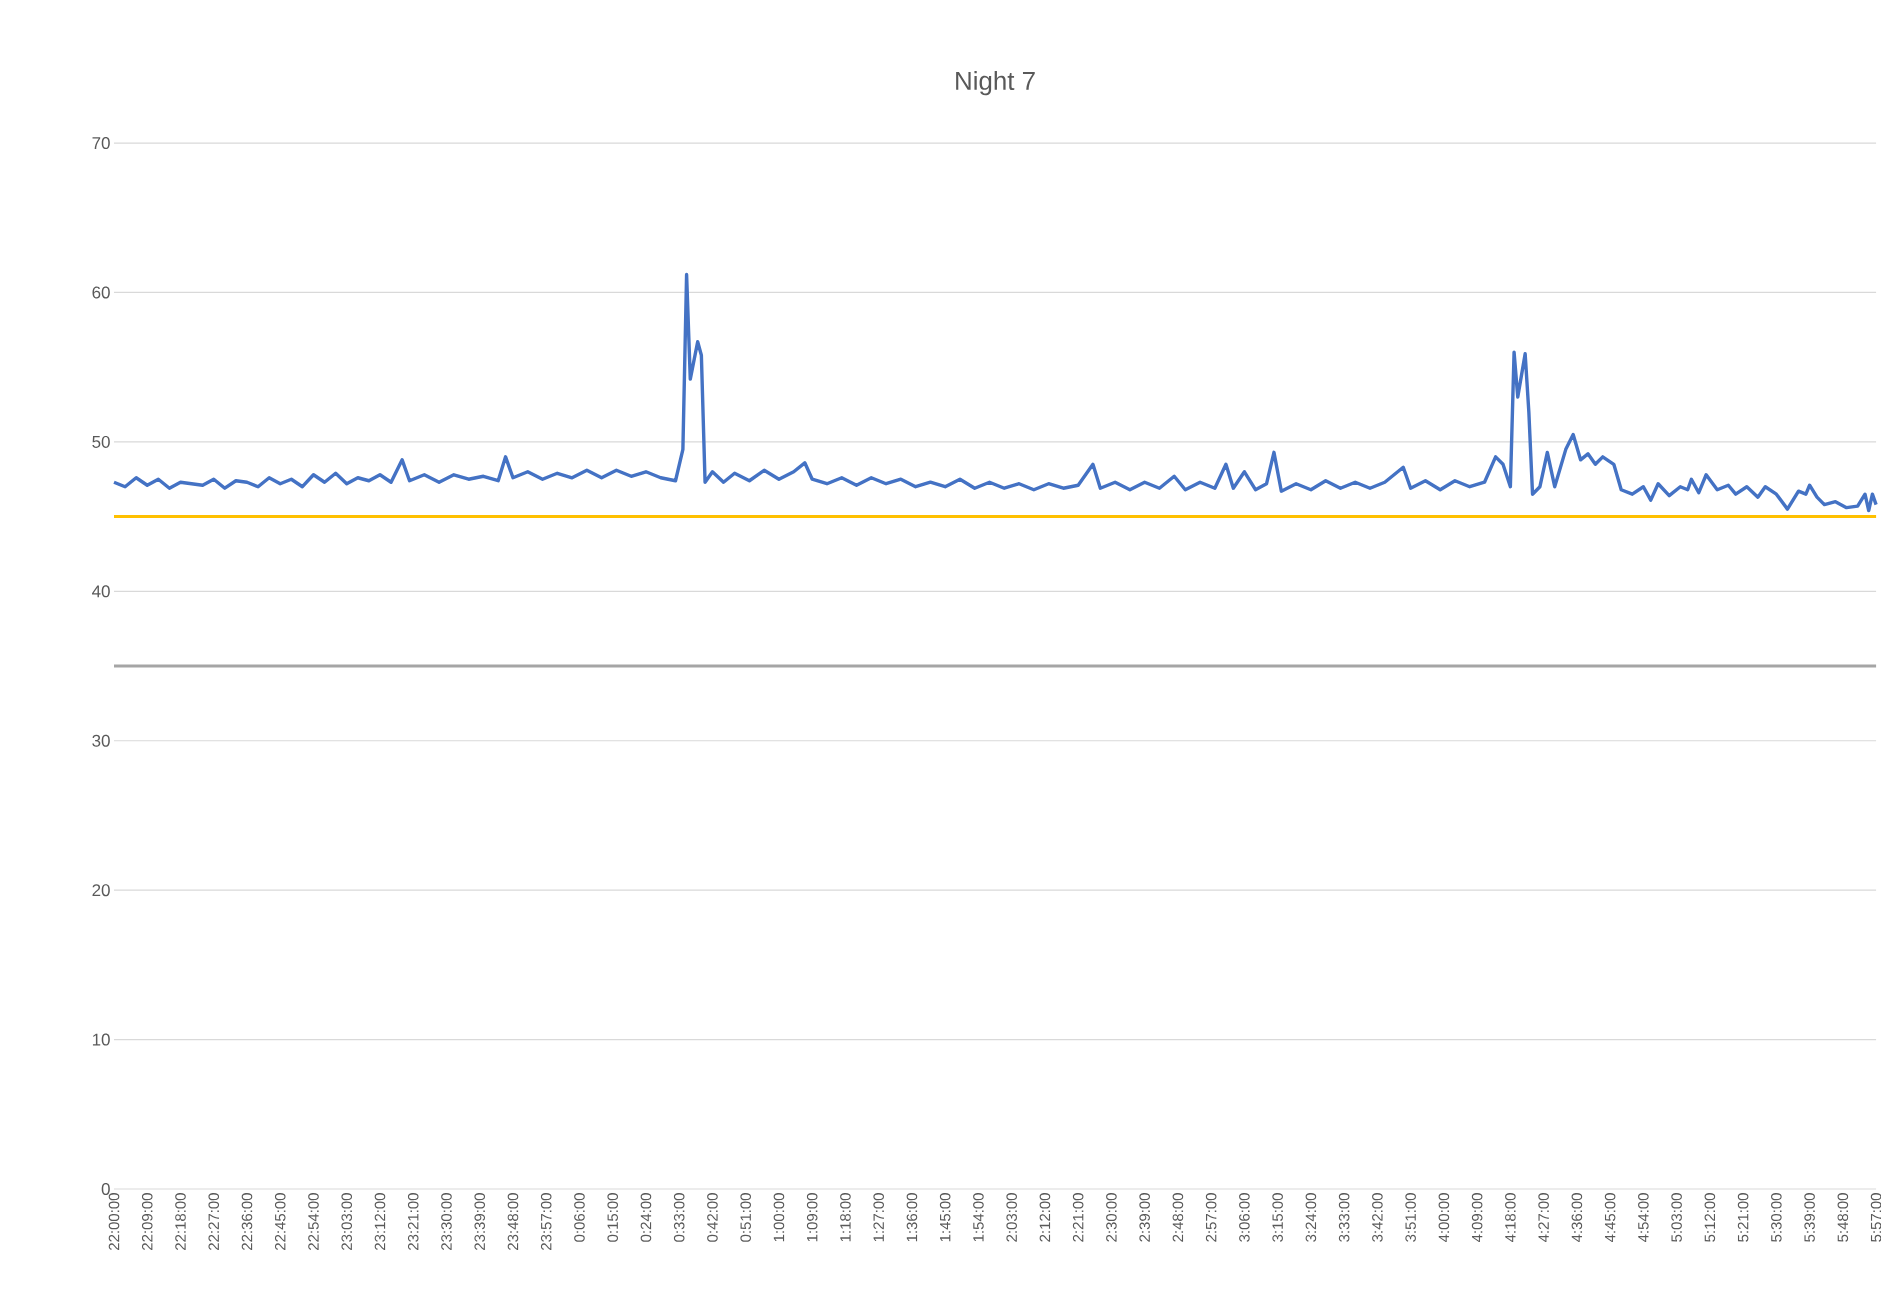 This screenshot has height=1296, width=1881. I want to click on x-tick-label: 3:33:00, so click(1344, 1217).